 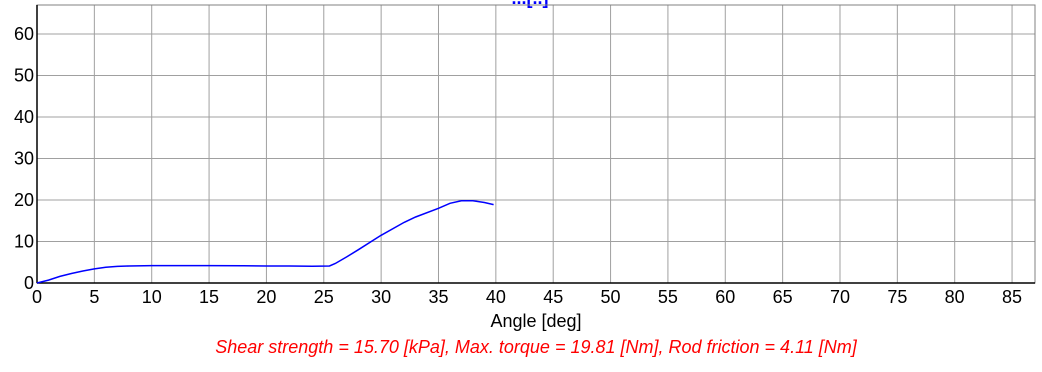 I want to click on y-tick-label-0: 0, so click(x=29, y=283).